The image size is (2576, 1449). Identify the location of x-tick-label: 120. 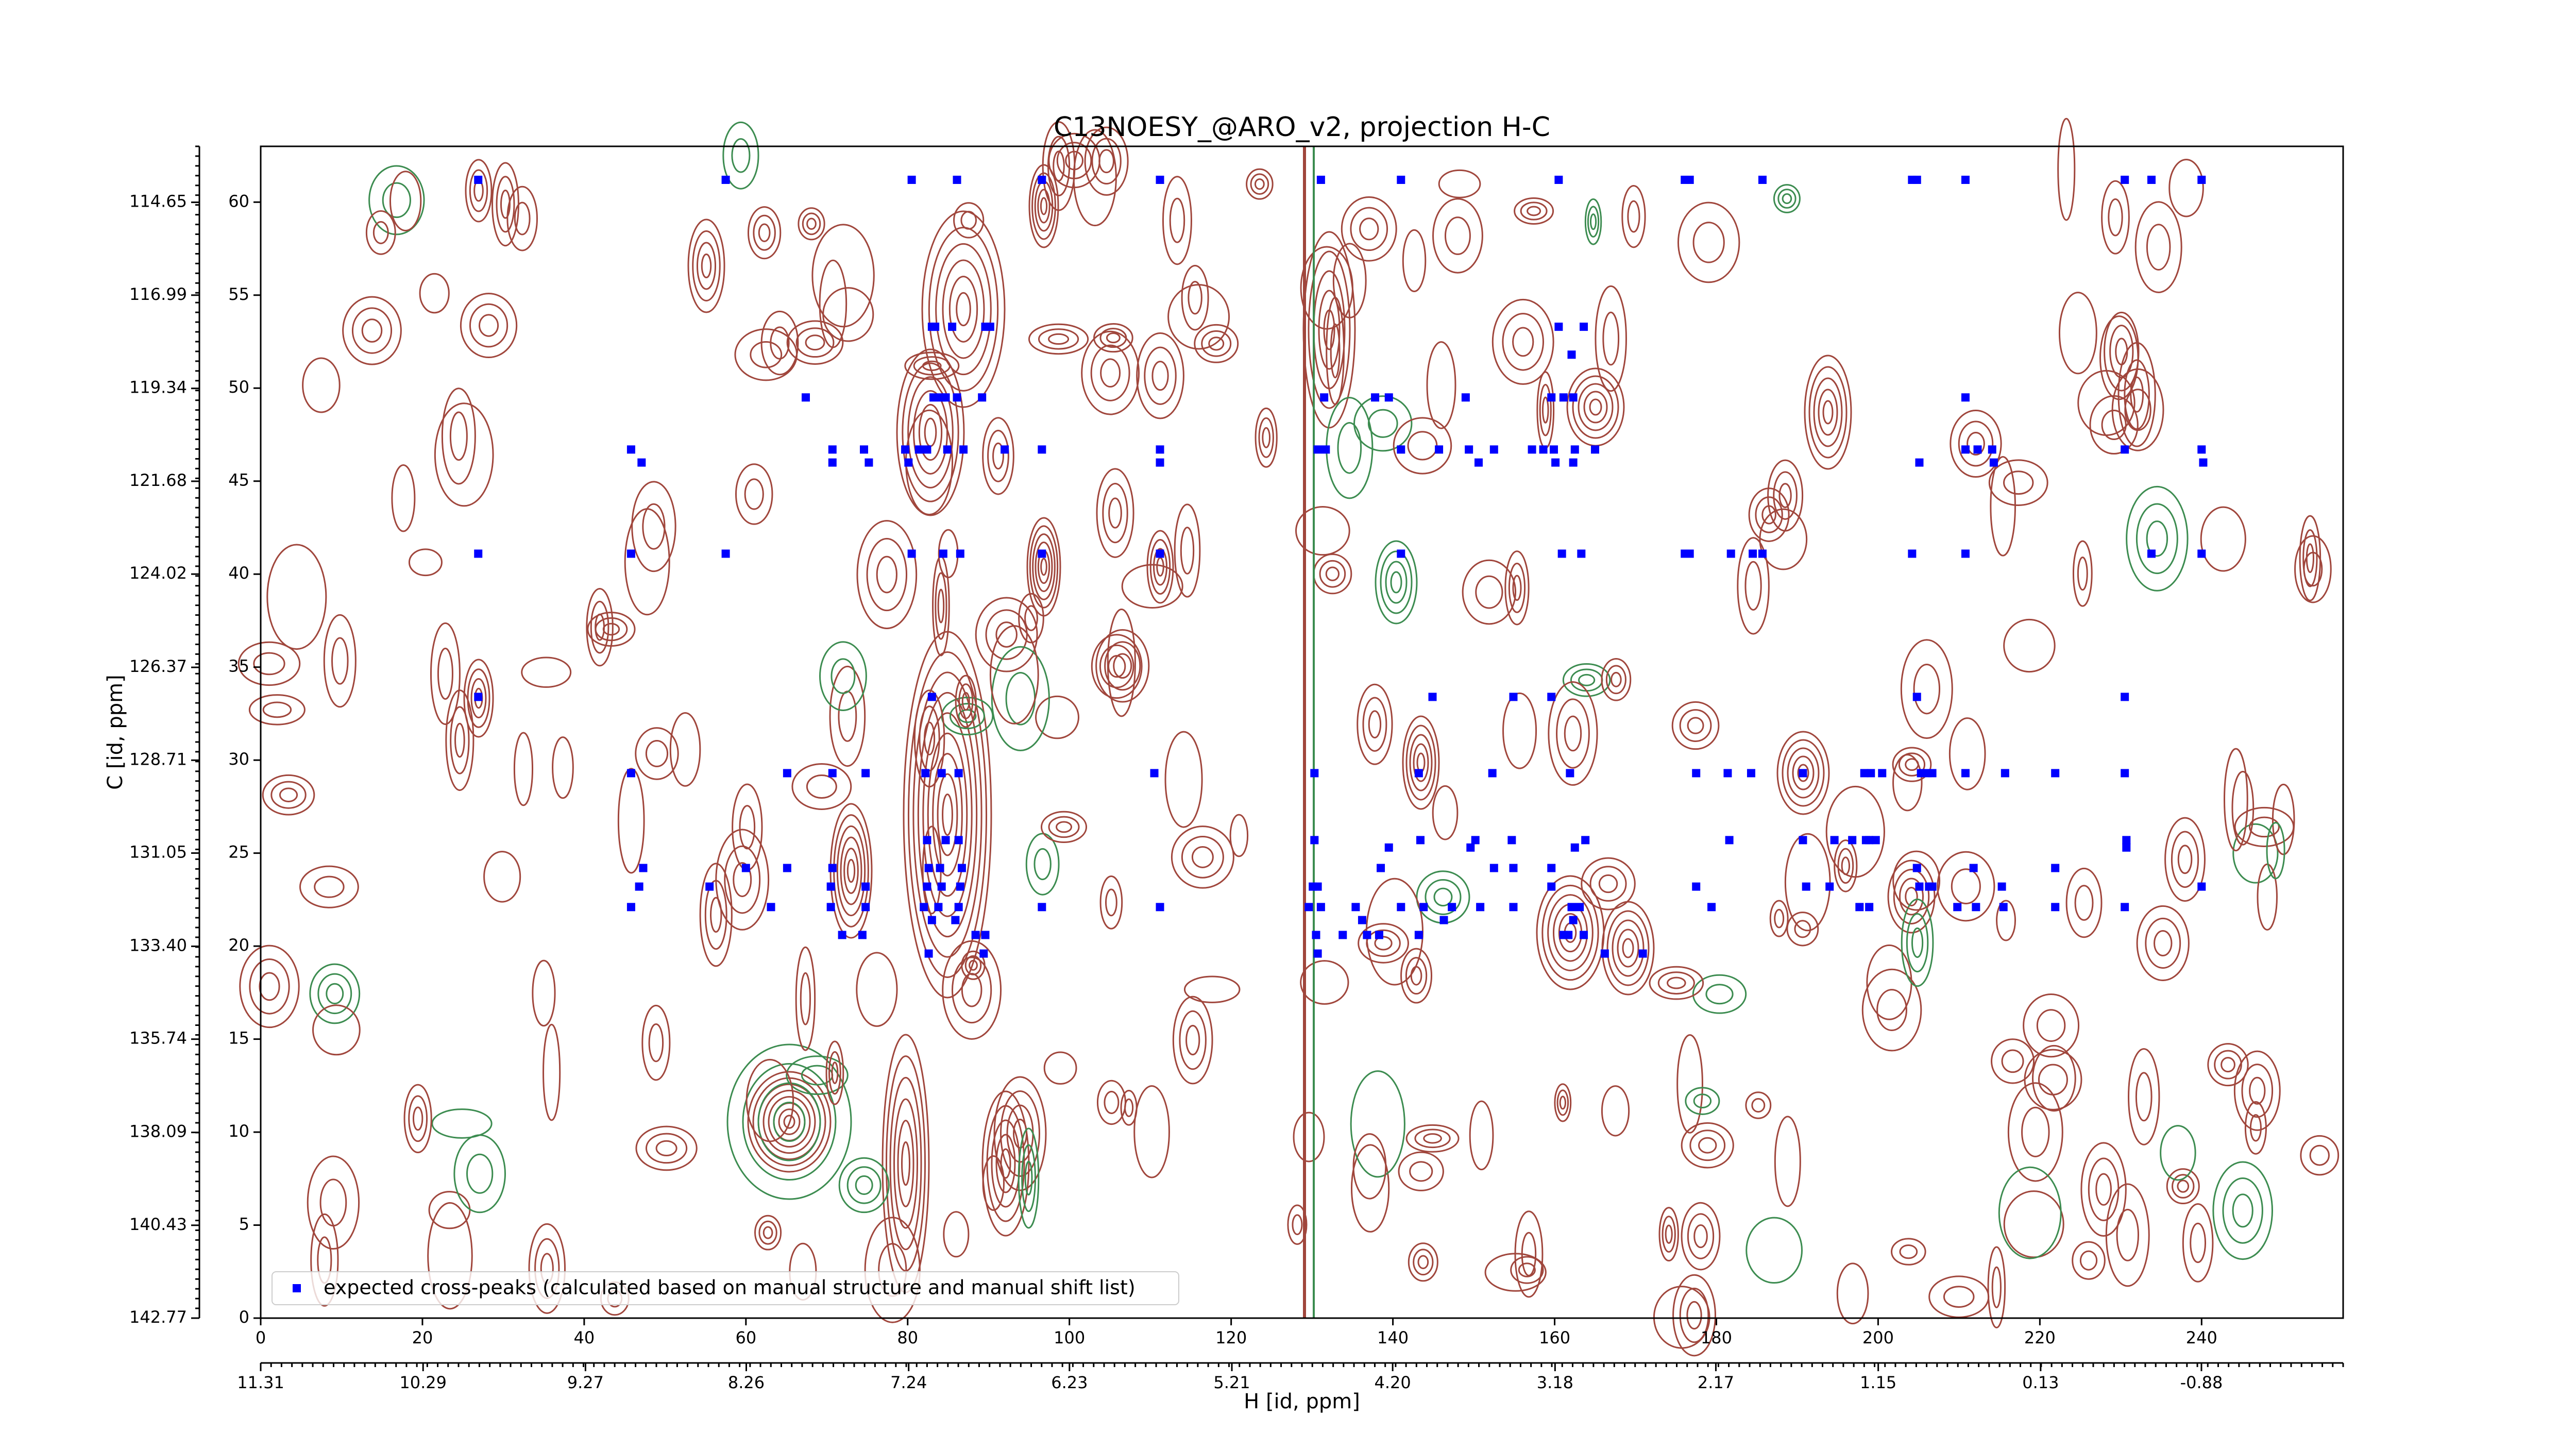
(1231, 1337).